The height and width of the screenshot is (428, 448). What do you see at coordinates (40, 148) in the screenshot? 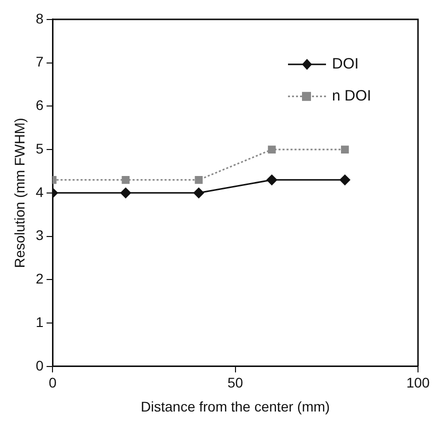
I see `y-tick-label: 5` at bounding box center [40, 148].